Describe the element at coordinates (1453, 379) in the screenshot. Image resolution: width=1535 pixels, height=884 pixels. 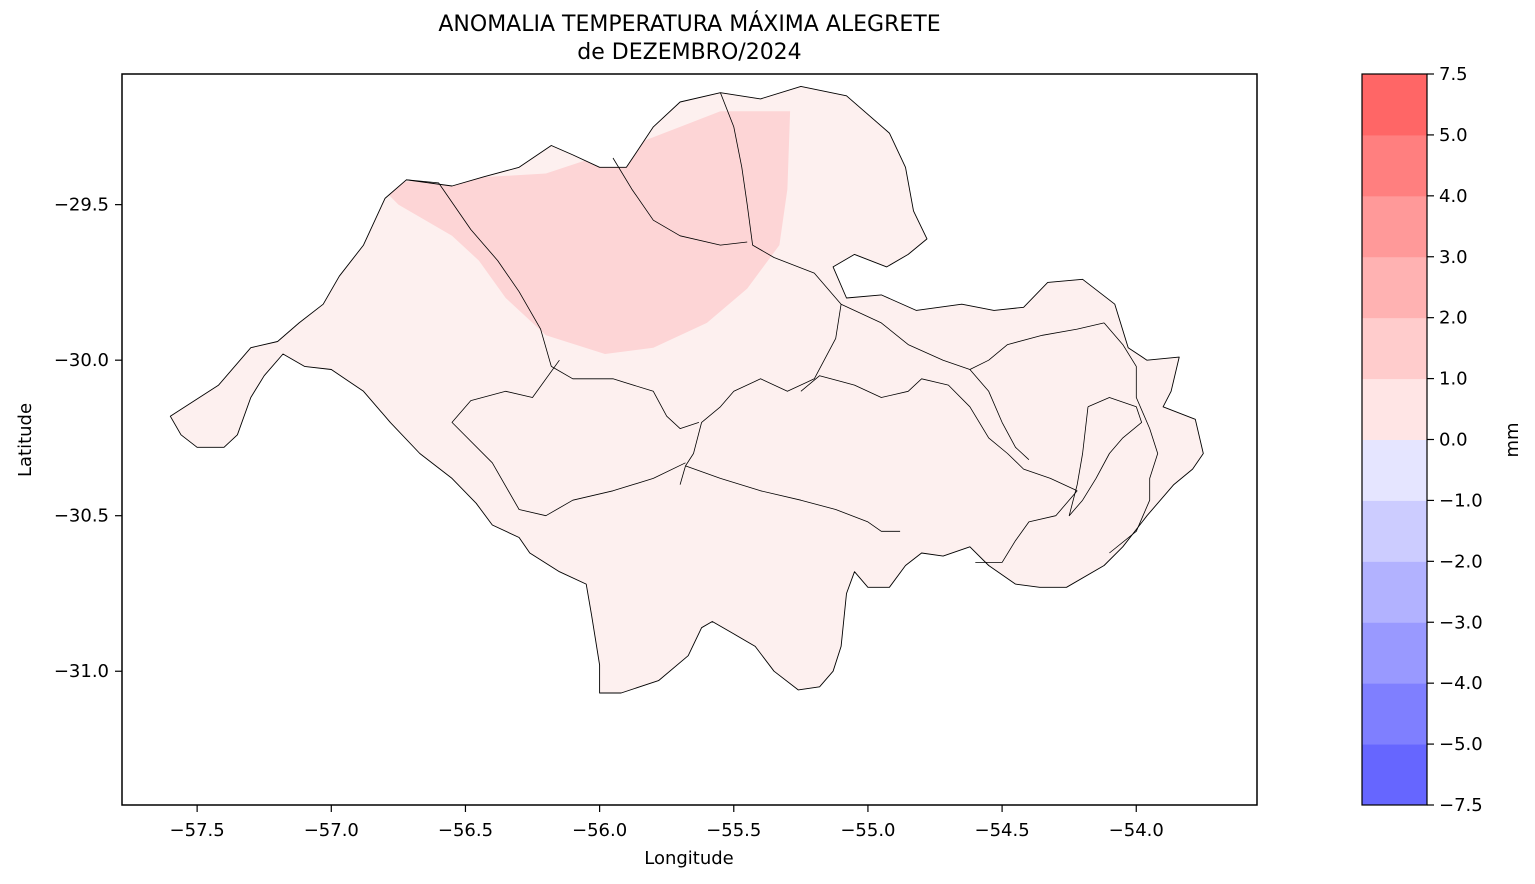
I see `colorbar-tick-label: 1.0` at that location.